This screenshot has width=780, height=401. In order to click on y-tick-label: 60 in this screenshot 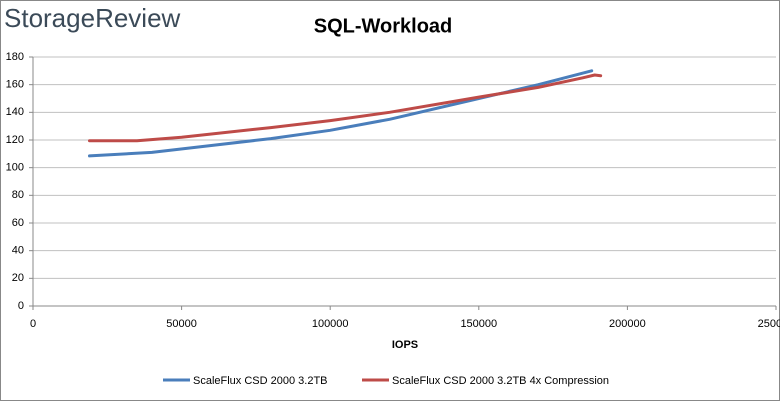, I will do `click(18, 223)`.